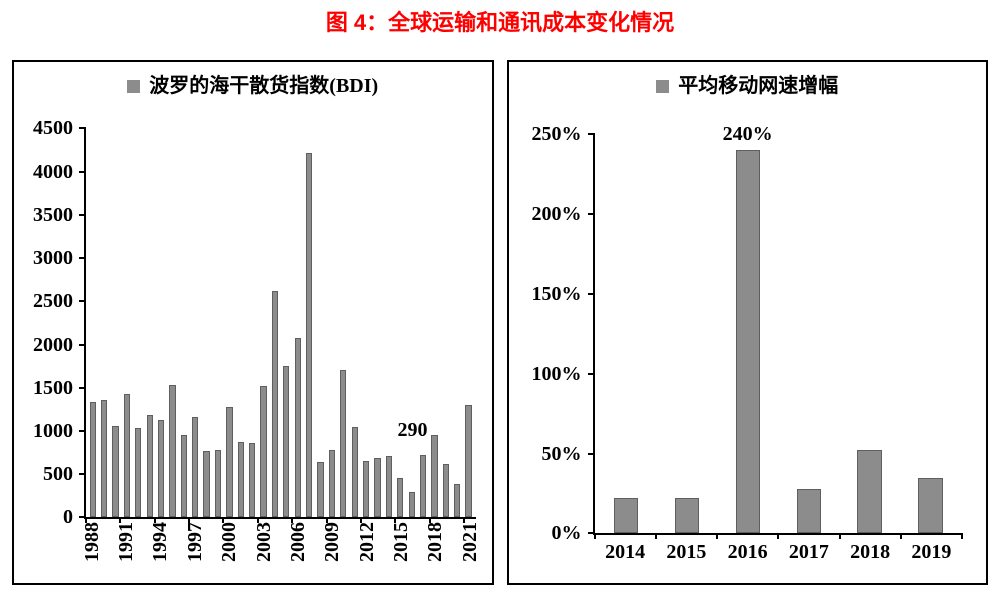 The image size is (1000, 609). What do you see at coordinates (930, 505) in the screenshot?
I see `bar-2019` at bounding box center [930, 505].